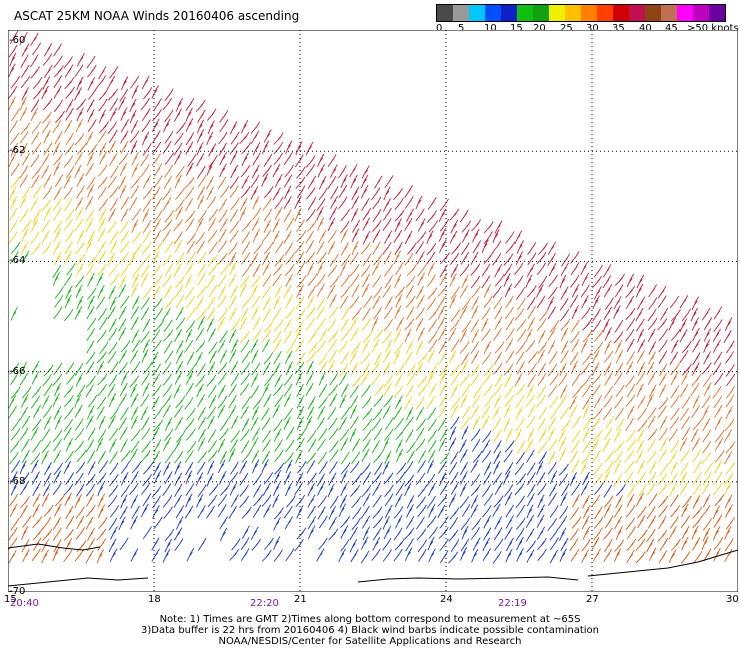  I want to click on time-label: 22:19, so click(512, 603).